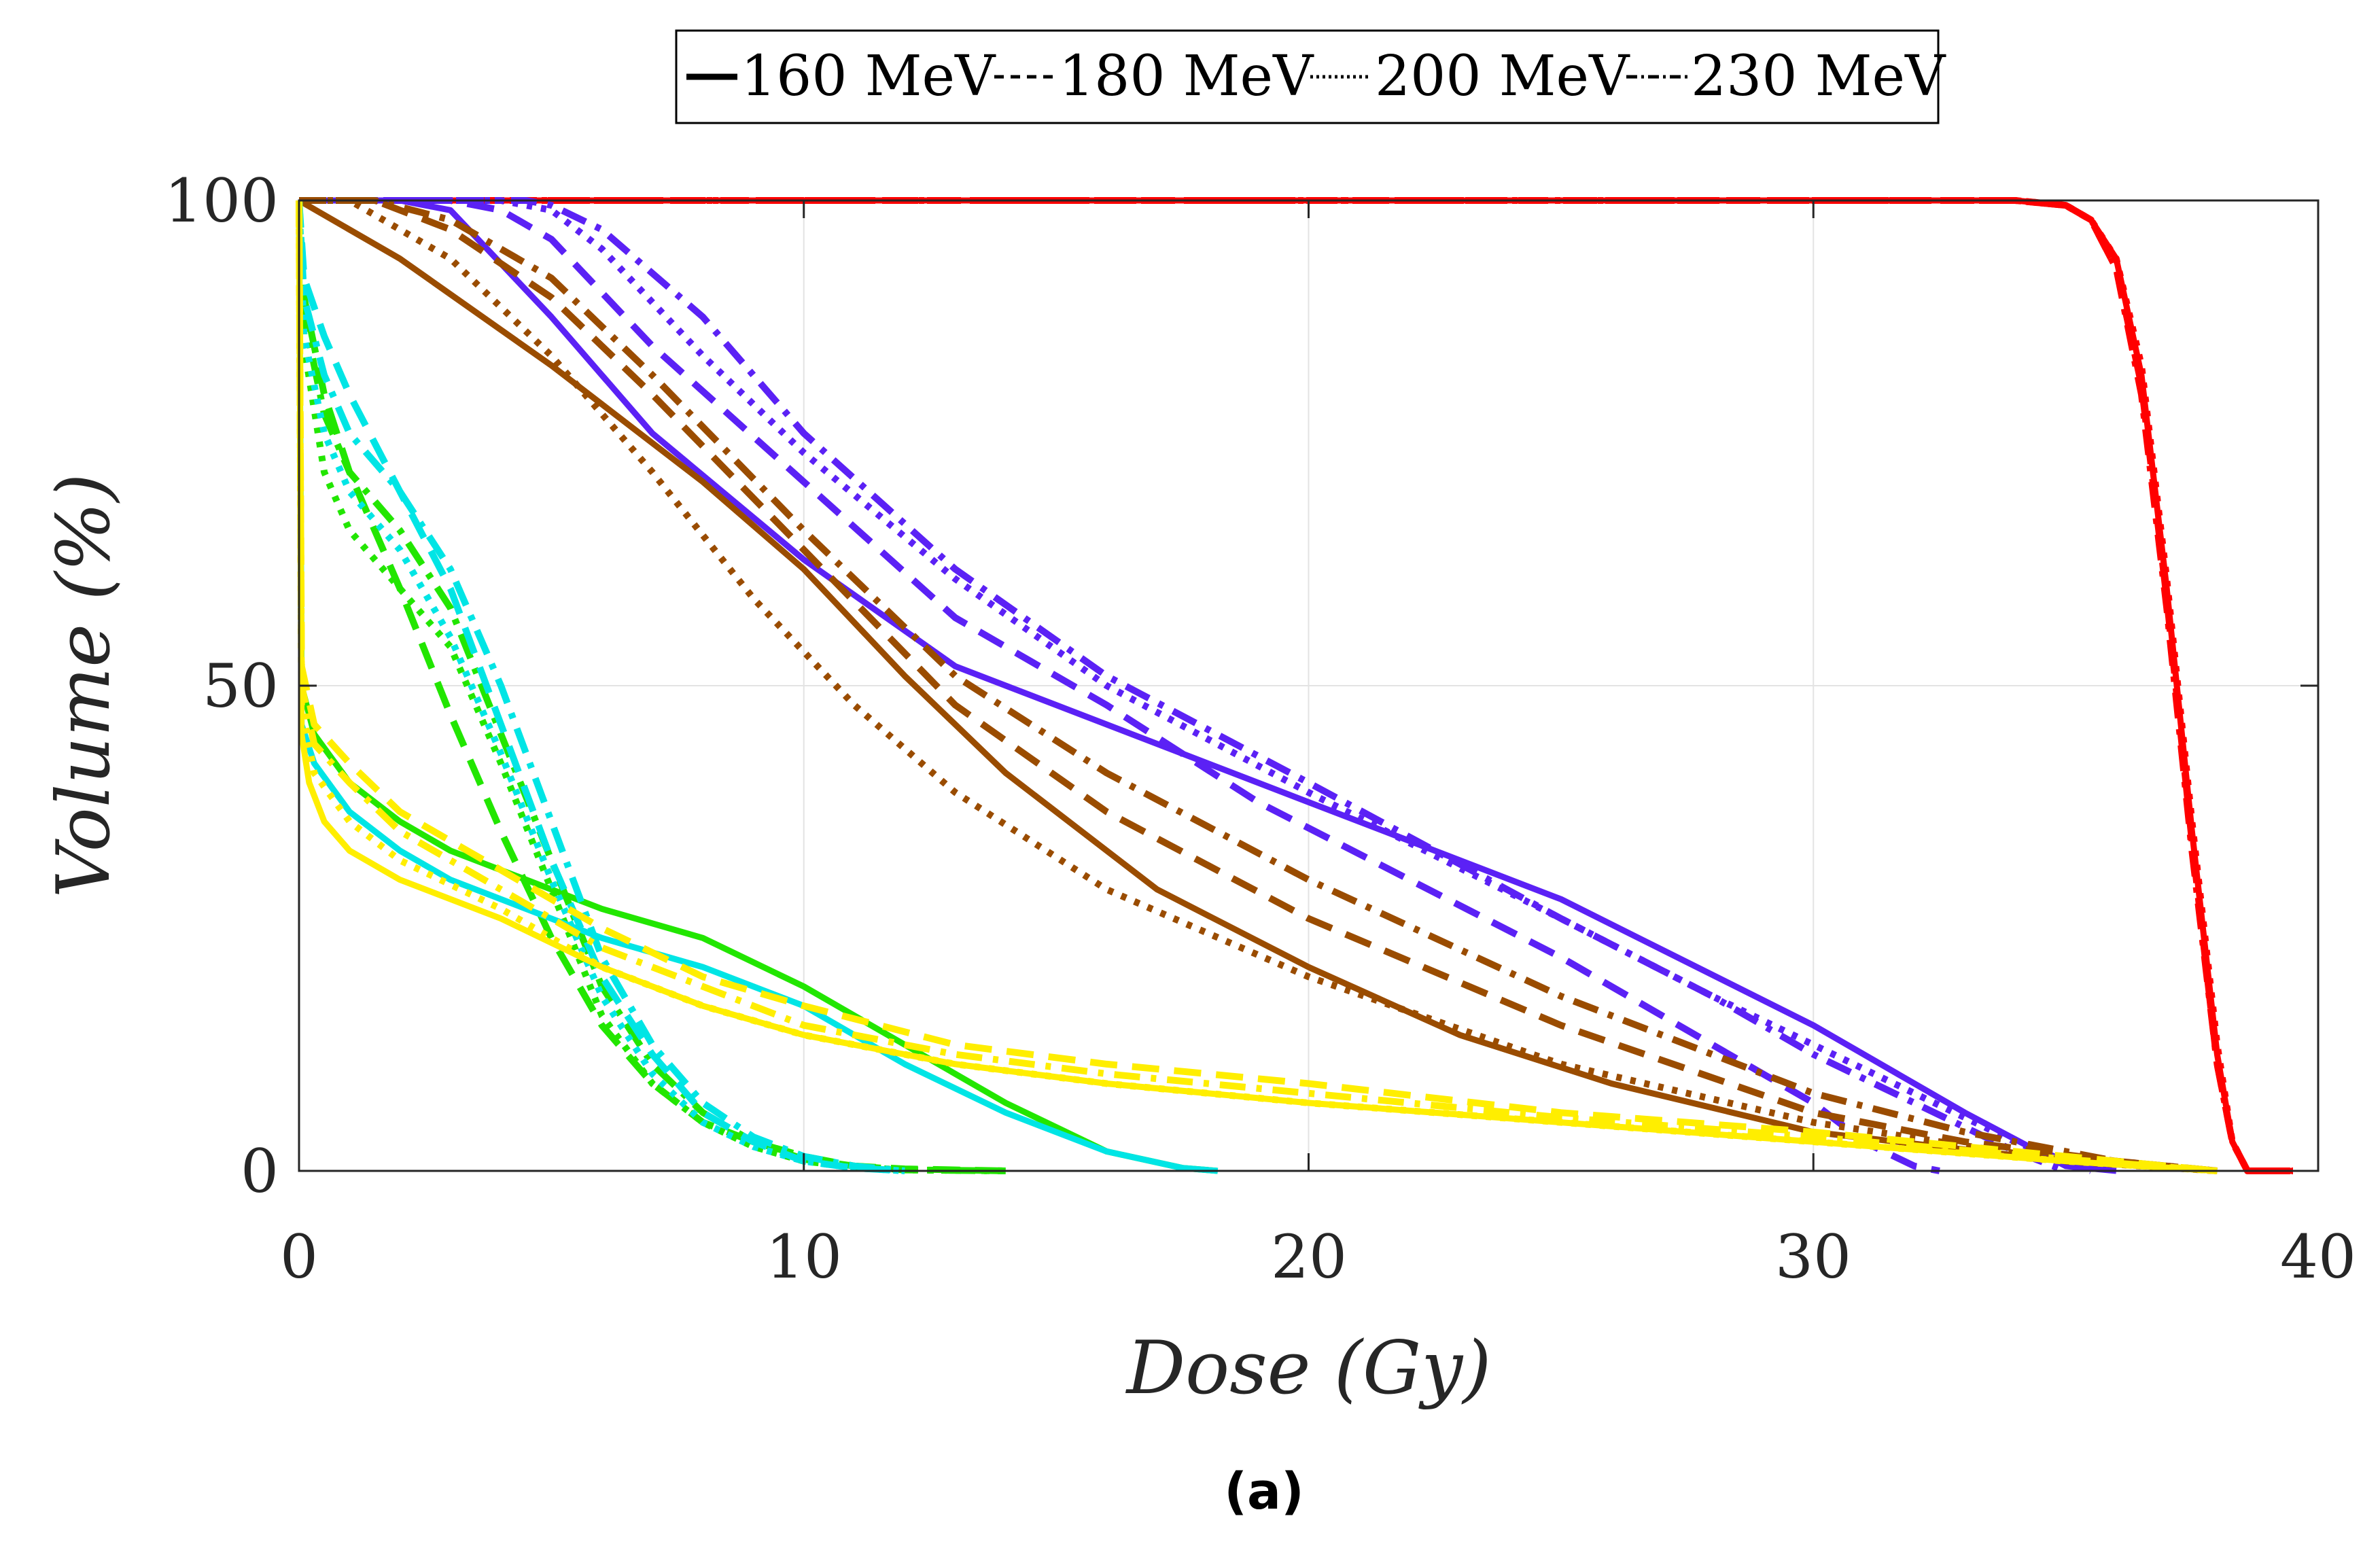 Image resolution: width=2380 pixels, height=1546 pixels. What do you see at coordinates (84, 686) in the screenshot?
I see `y-axis-label: Volume (%)` at bounding box center [84, 686].